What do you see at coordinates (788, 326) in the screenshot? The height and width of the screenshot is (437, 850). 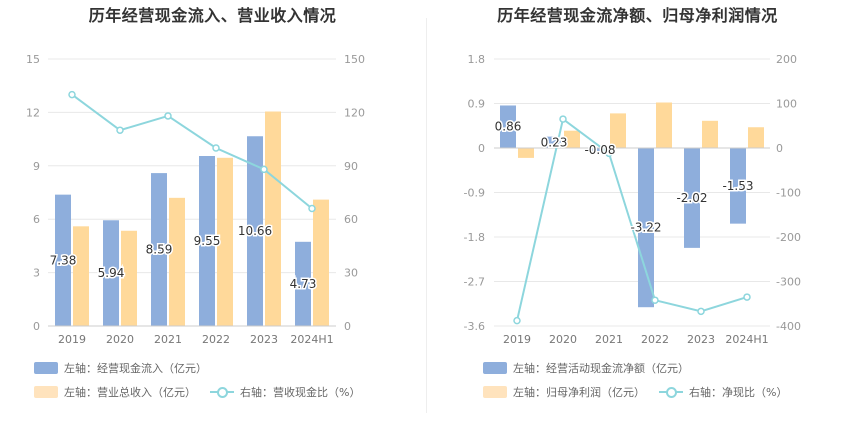 I see `right-right-tick-label: -400` at bounding box center [788, 326].